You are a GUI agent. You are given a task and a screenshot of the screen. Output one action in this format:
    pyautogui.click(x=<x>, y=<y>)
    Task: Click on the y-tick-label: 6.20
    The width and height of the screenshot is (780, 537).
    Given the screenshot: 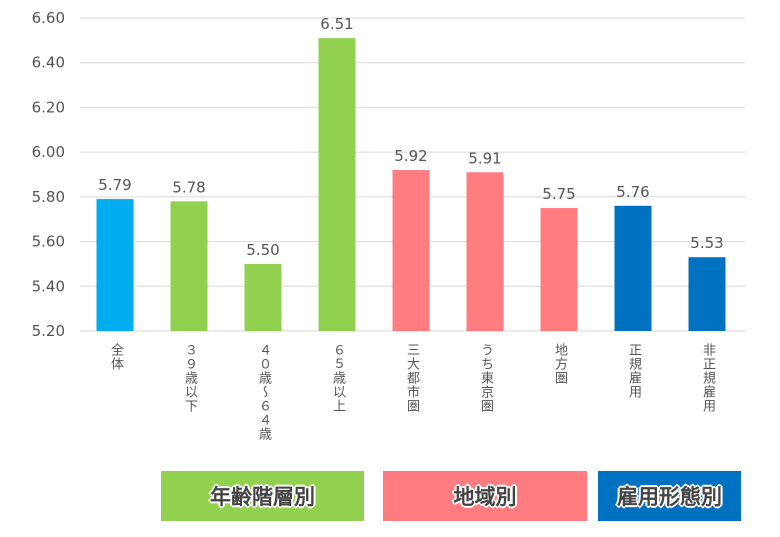 What is the action you would take?
    pyautogui.click(x=48, y=107)
    